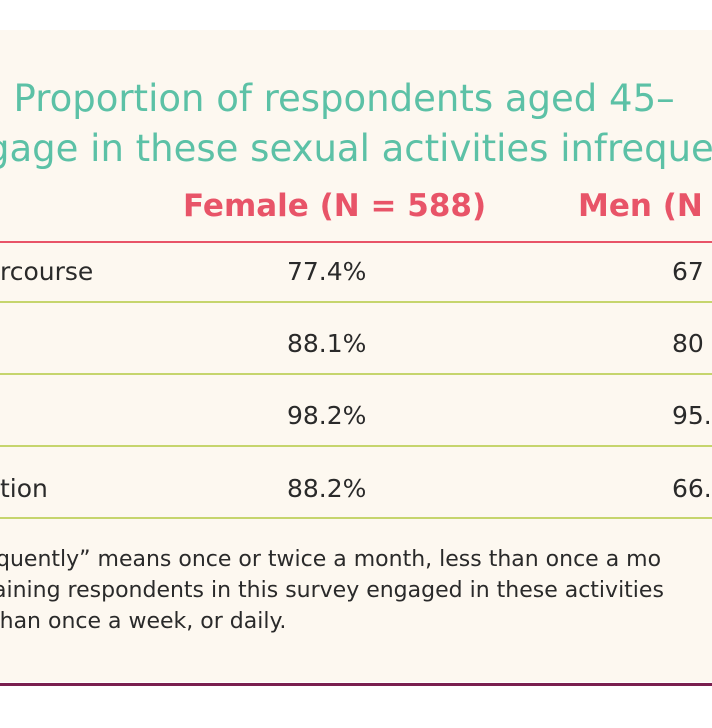 The width and height of the screenshot is (712, 728). Describe the element at coordinates (327, 343) in the screenshot. I see `row-2-female-value: 88.1%` at that location.